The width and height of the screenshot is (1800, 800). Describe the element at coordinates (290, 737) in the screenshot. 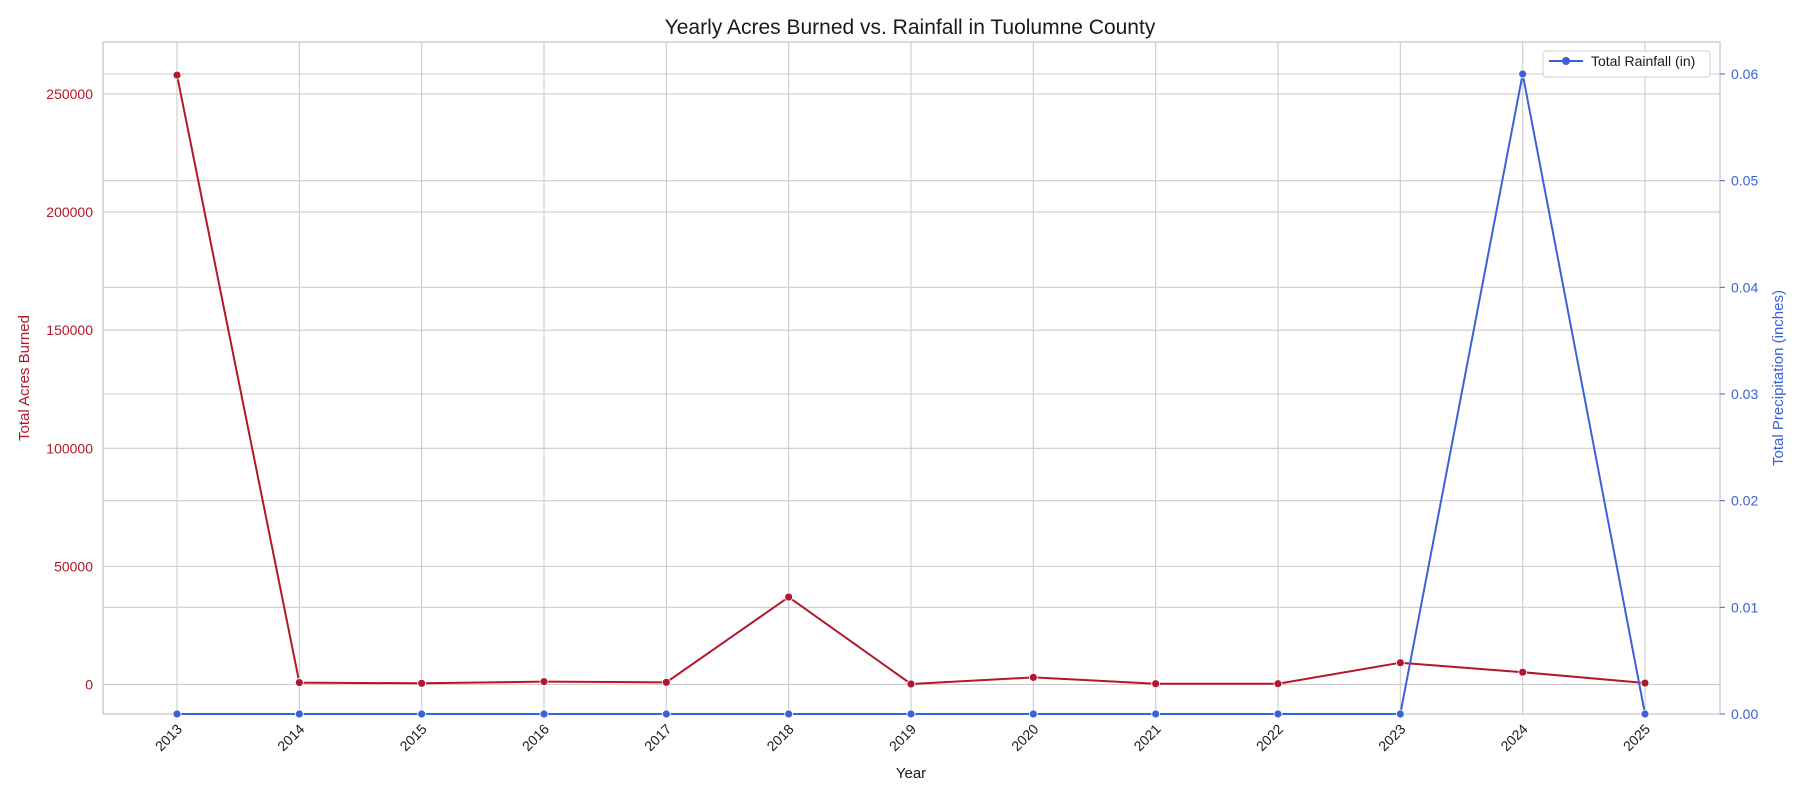

I see `x-tick-label: 2014` at that location.